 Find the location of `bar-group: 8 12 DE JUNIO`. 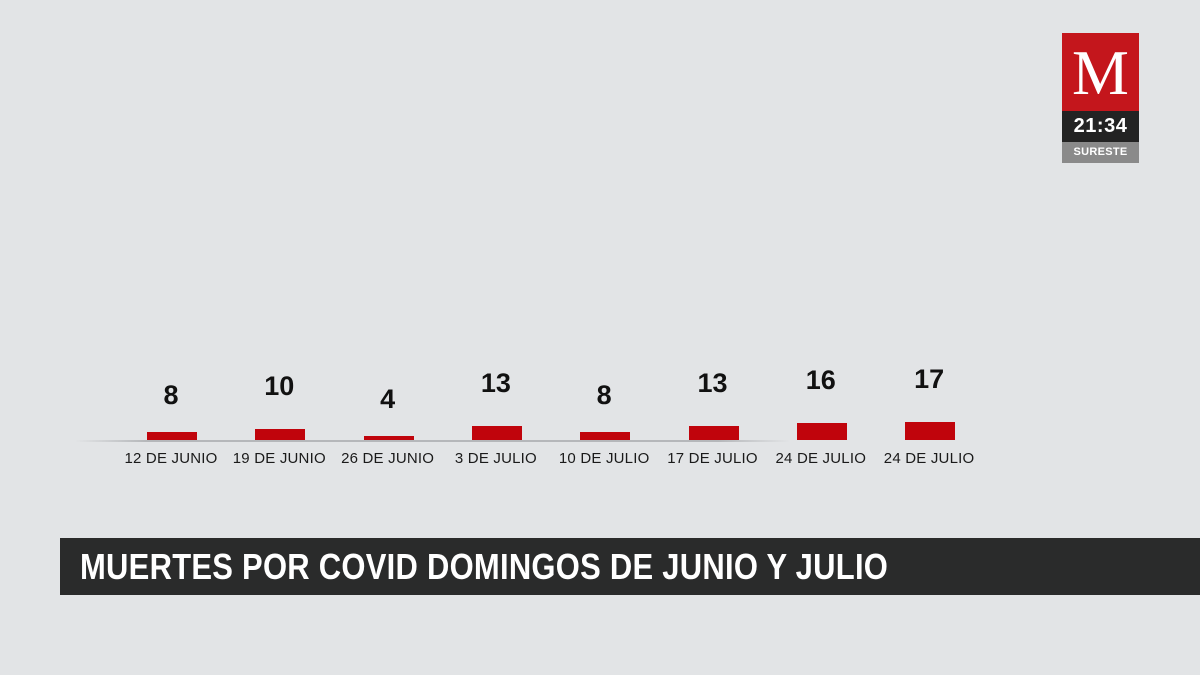

bar-group: 8 12 DE JUNIO is located at coordinates (171, 240).